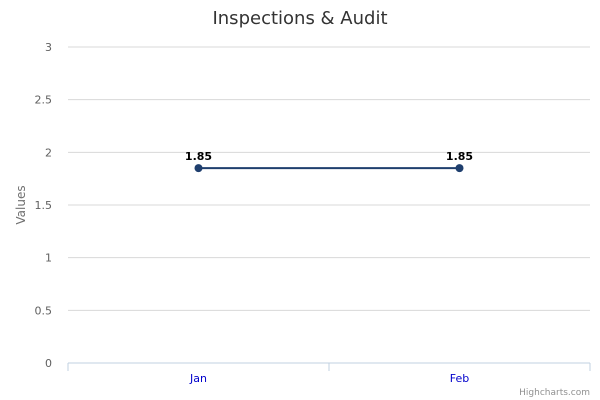 This screenshot has height=400, width=600. Describe the element at coordinates (21, 204) in the screenshot. I see `y-axis-label: Values` at that location.